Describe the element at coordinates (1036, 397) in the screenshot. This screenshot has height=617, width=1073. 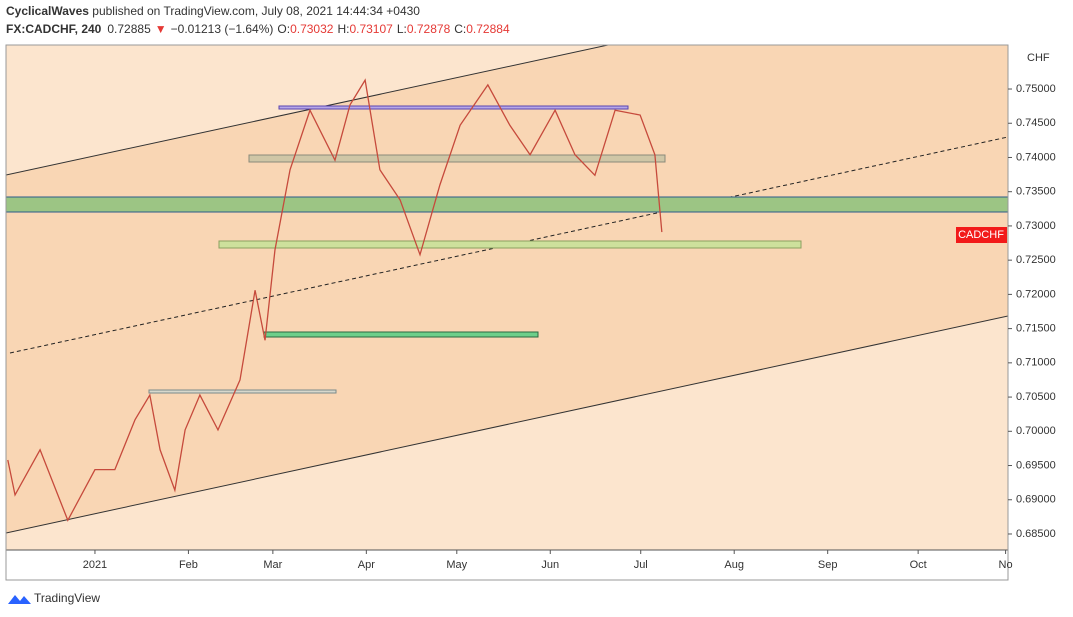
I see `y-tick-label: 0.70500` at that location.